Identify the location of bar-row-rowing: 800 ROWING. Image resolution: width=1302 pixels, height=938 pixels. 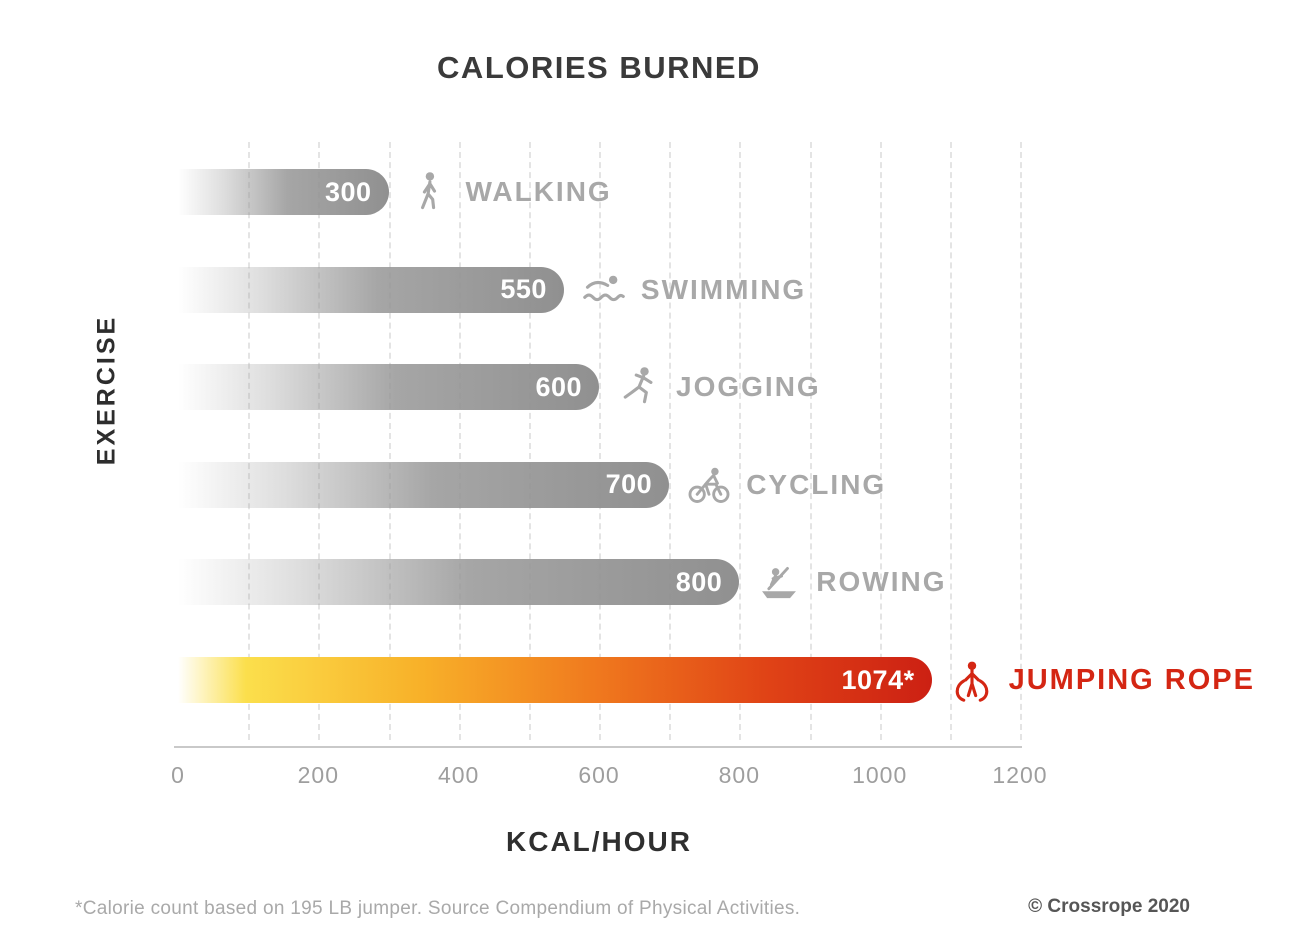
(562, 582).